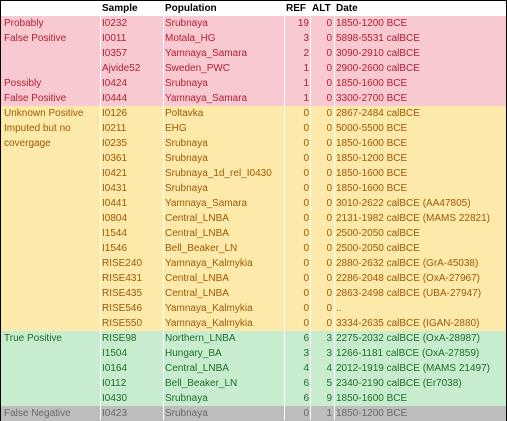  Describe the element at coordinates (253, 248) in the screenshot. I see `table-row: I1546 Bell_Beaker_LN 0 0 2500-2050 calBCE` at that location.